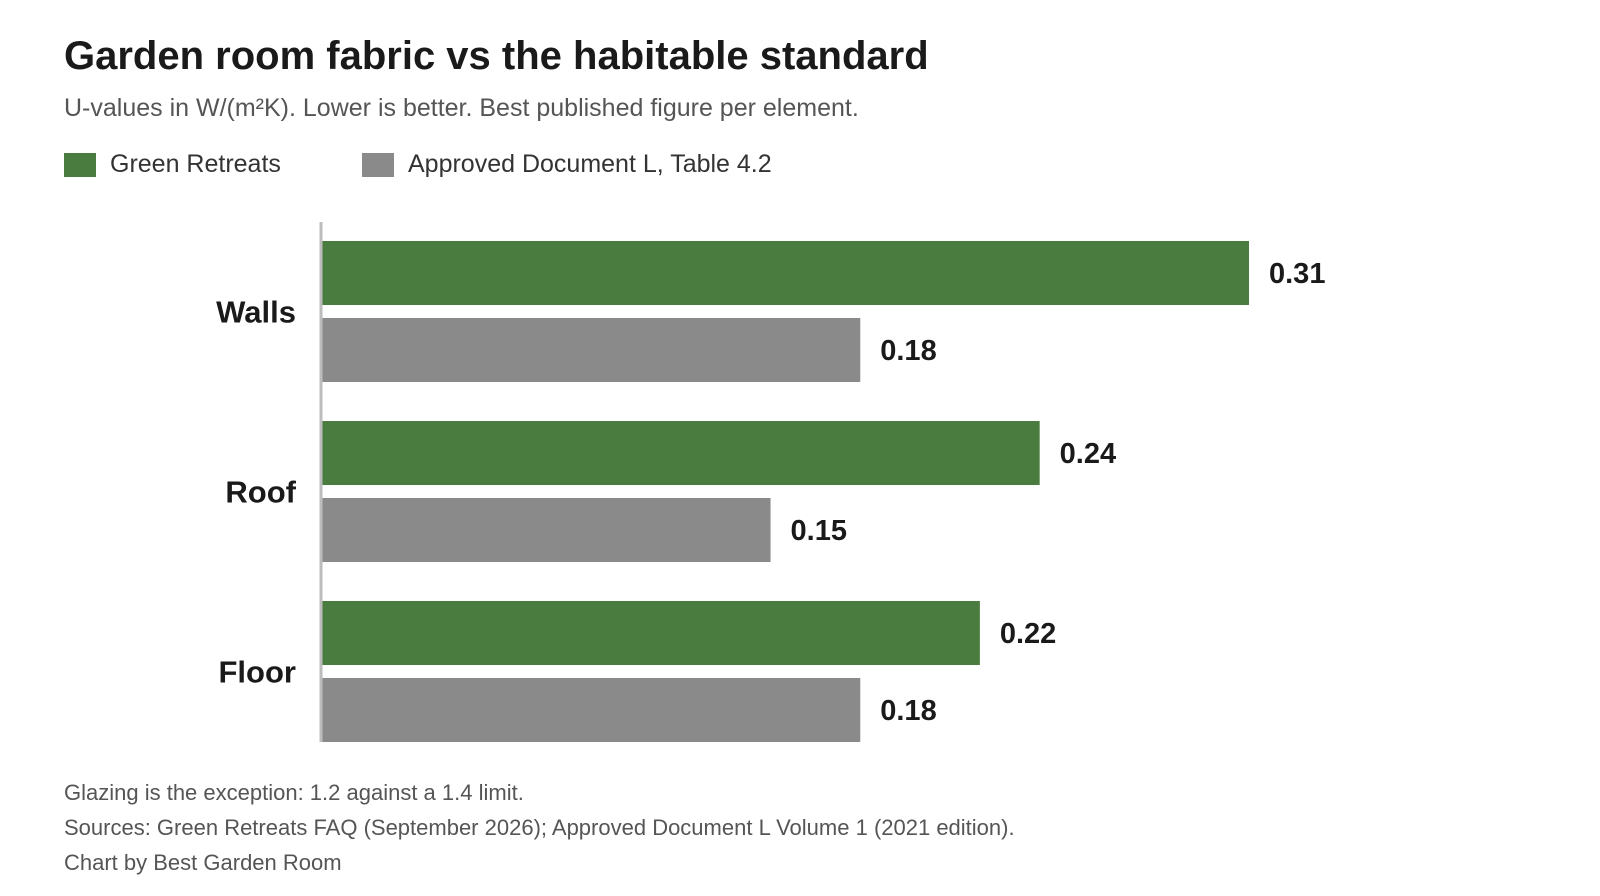  I want to click on bar-roof-green-retreats, so click(681, 453).